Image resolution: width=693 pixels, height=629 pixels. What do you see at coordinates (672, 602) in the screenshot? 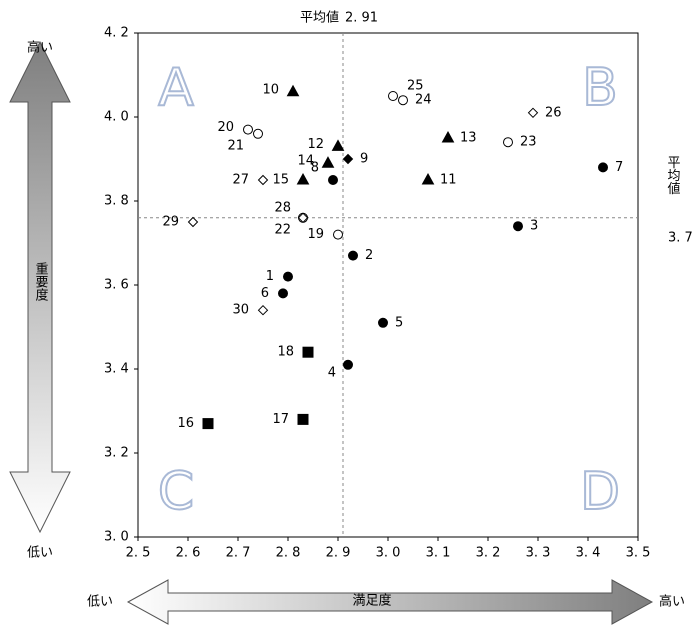
I see `x-high: 高い` at bounding box center [672, 602].